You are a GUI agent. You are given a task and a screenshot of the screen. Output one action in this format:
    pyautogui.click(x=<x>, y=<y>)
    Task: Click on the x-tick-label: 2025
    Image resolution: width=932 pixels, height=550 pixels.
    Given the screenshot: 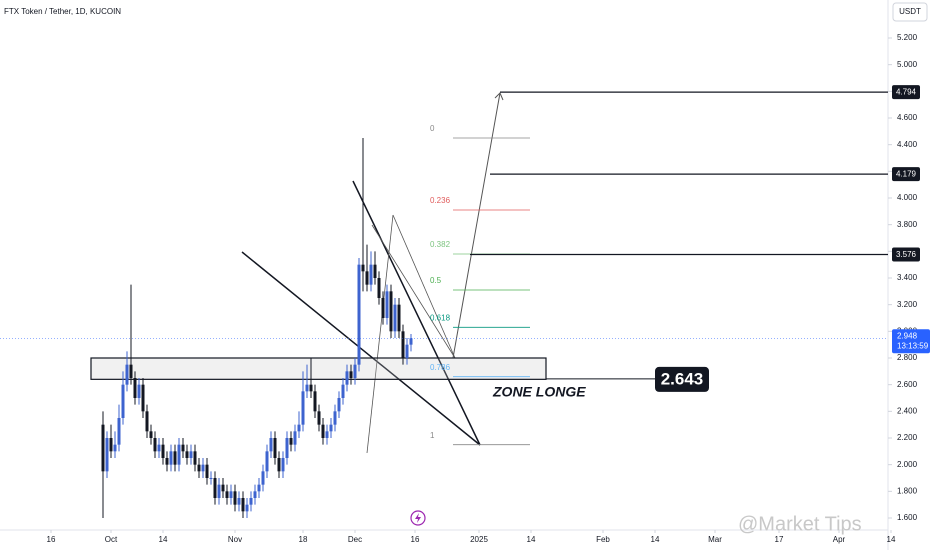 What is the action you would take?
    pyautogui.click(x=479, y=539)
    